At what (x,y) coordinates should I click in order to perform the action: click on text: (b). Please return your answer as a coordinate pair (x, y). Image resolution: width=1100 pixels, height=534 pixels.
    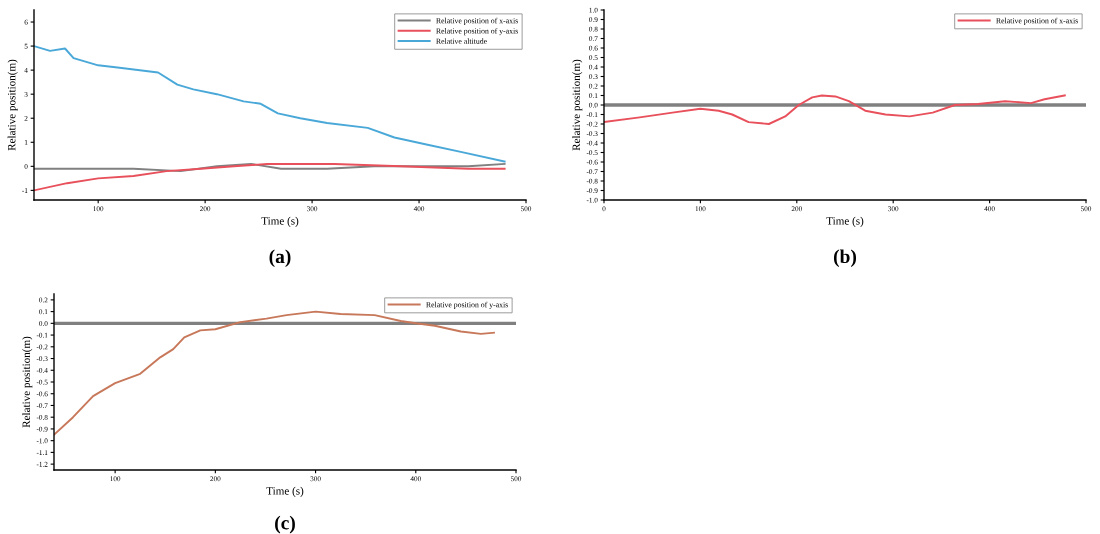
    Looking at the image, I should click on (845, 258).